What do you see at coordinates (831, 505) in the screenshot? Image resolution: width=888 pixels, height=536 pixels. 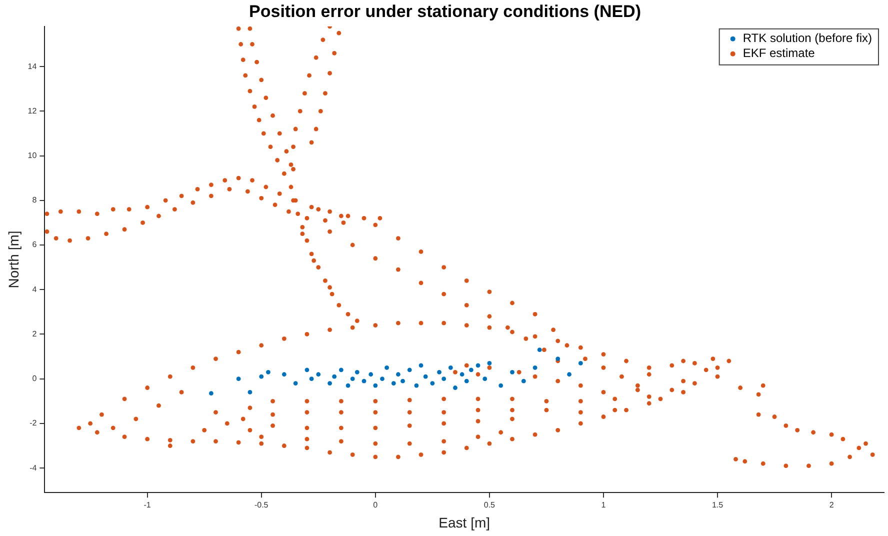 I see `x-tick-label: 2` at bounding box center [831, 505].